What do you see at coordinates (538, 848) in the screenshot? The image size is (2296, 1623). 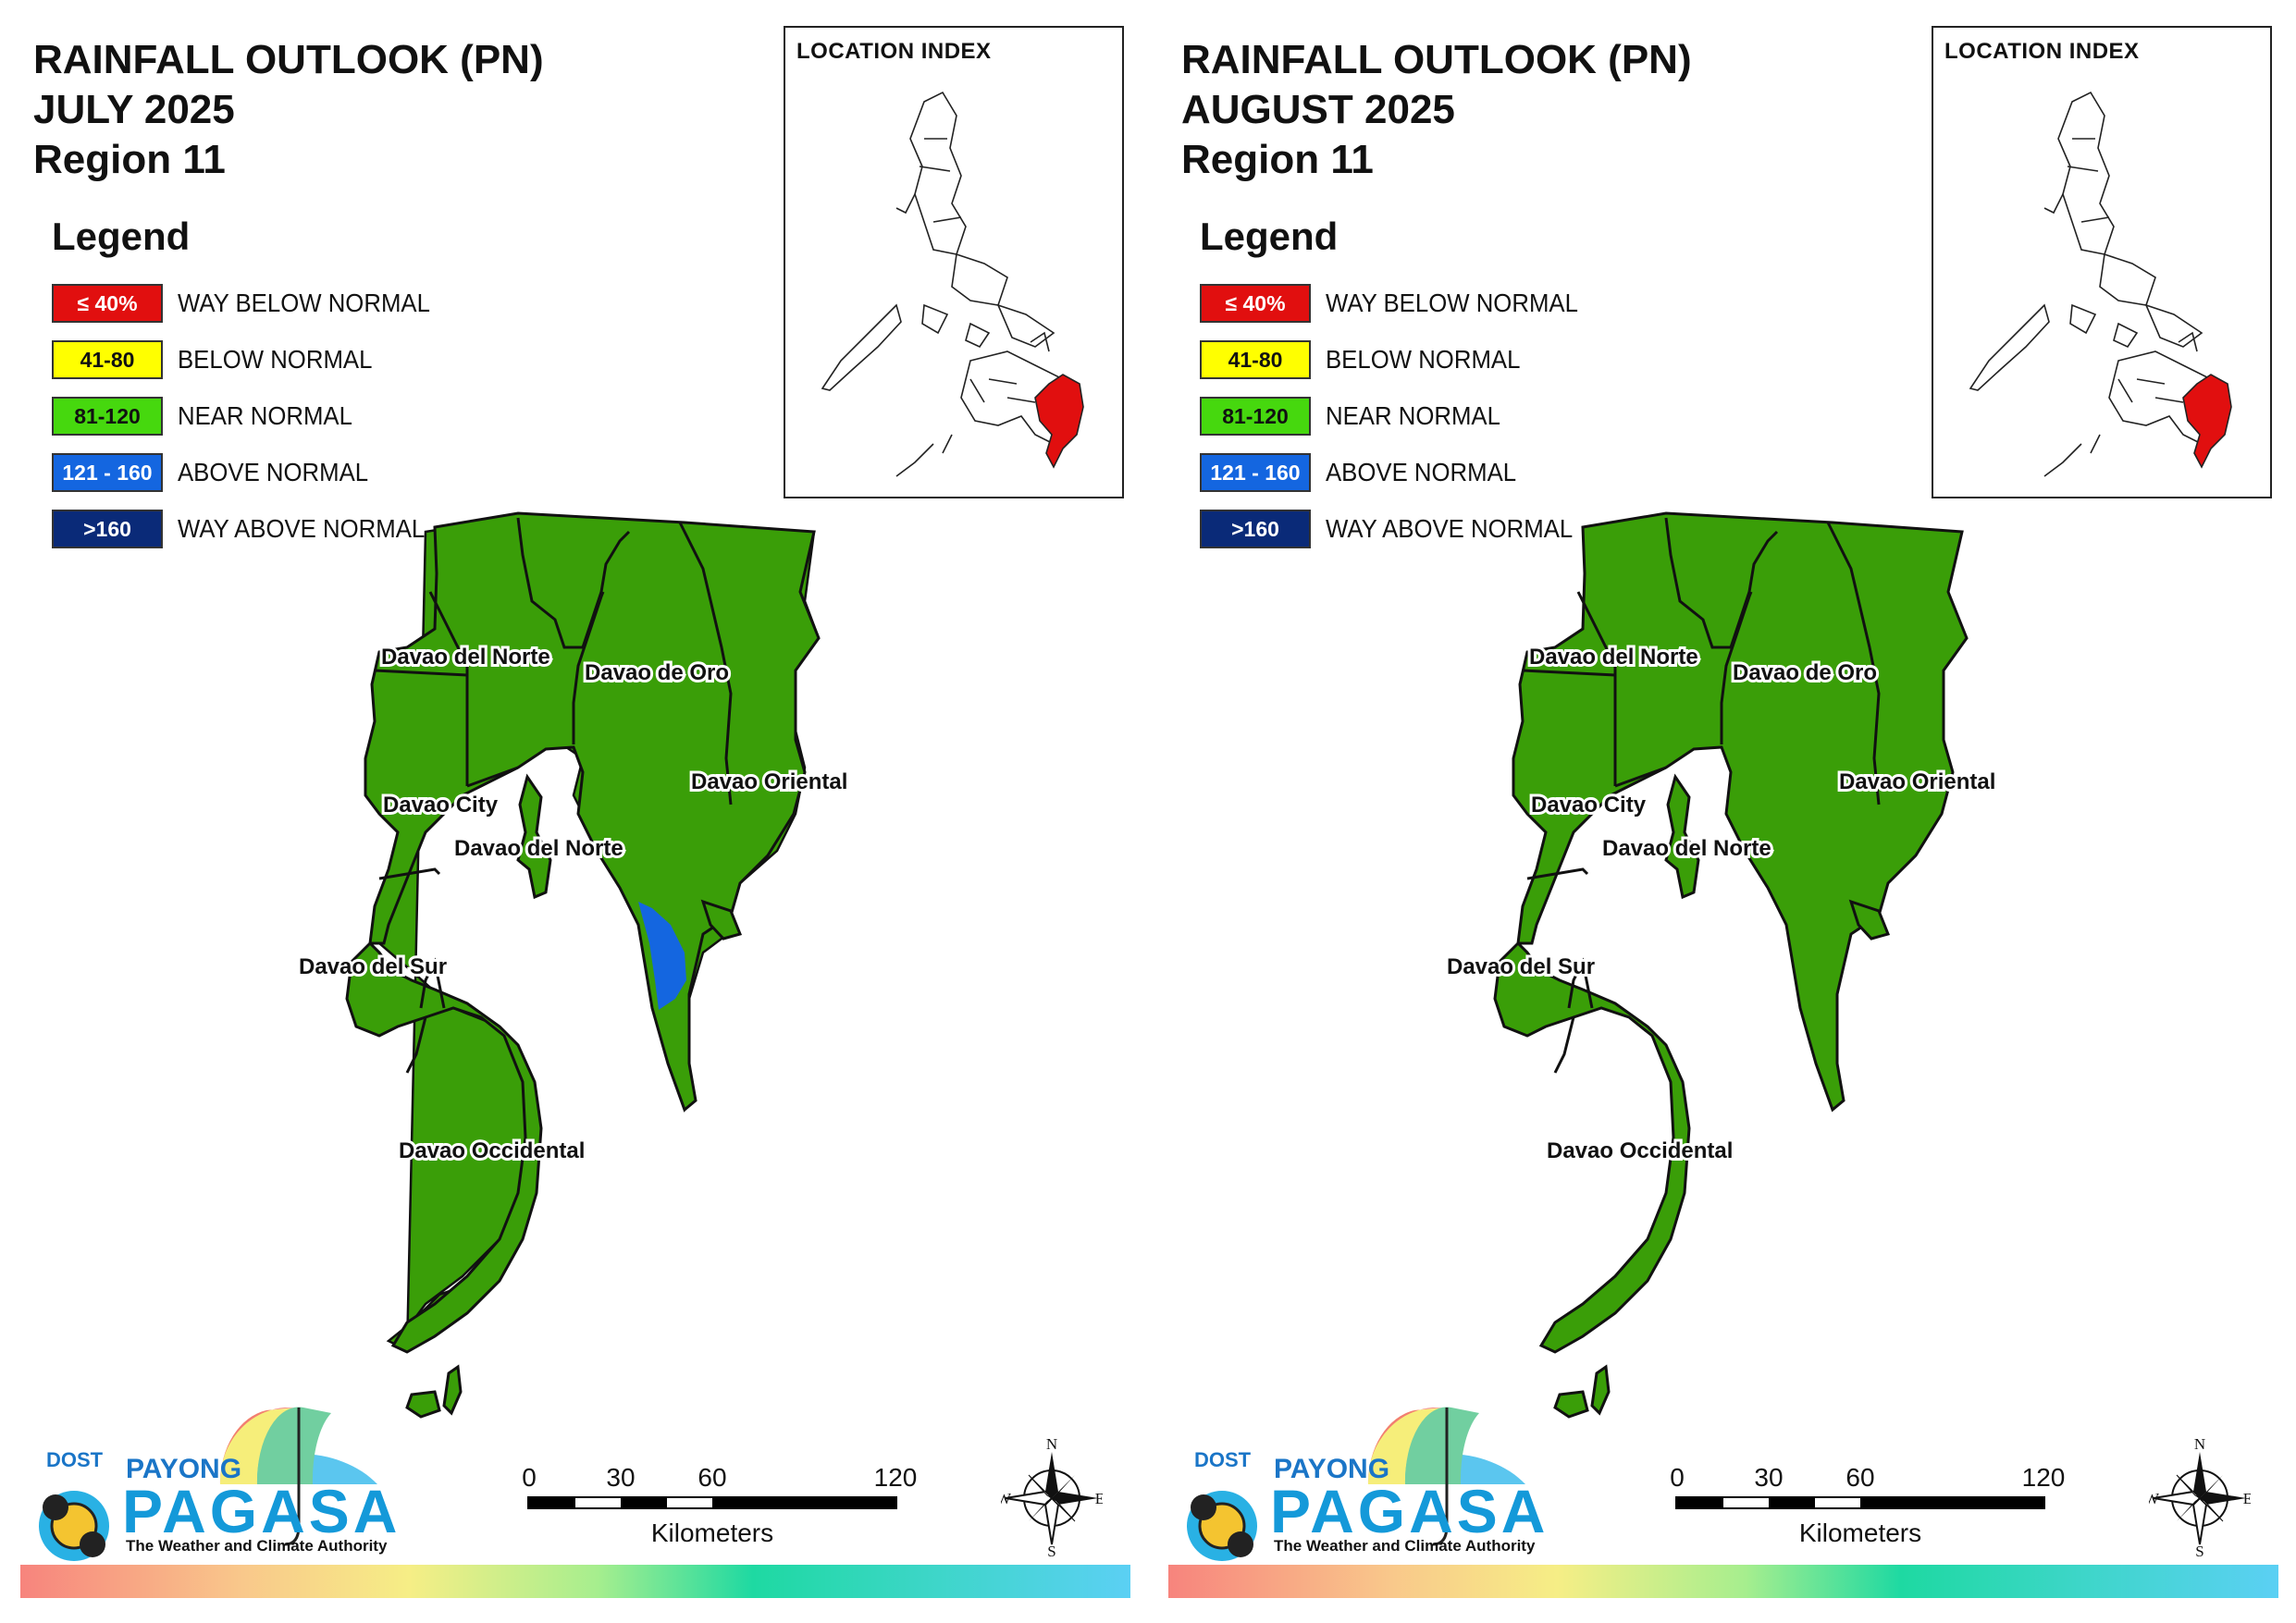 I see `label-davao-del-norte-island: Davao del Norte` at bounding box center [538, 848].